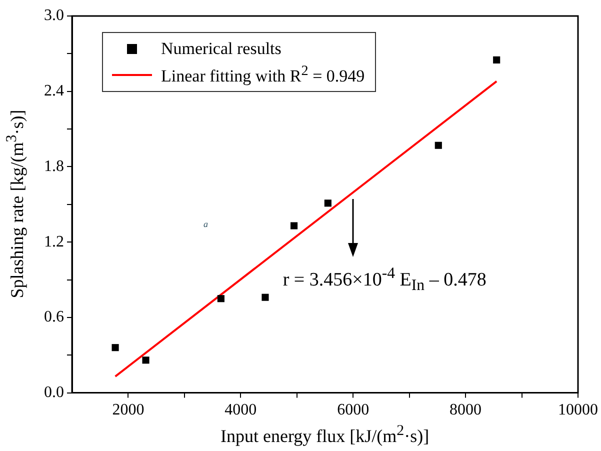 The width and height of the screenshot is (601, 451). Describe the element at coordinates (221, 49) in the screenshot. I see `legend-label: Numerical results` at that location.